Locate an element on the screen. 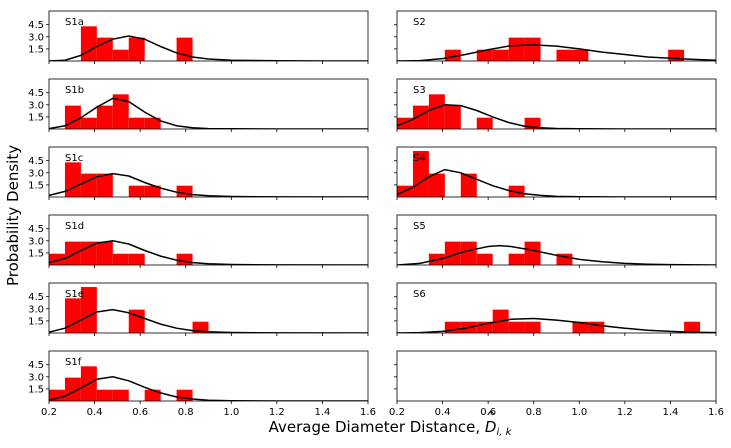 This screenshot has width=731, height=448. subplot-s5: S5 is located at coordinates (555, 241).